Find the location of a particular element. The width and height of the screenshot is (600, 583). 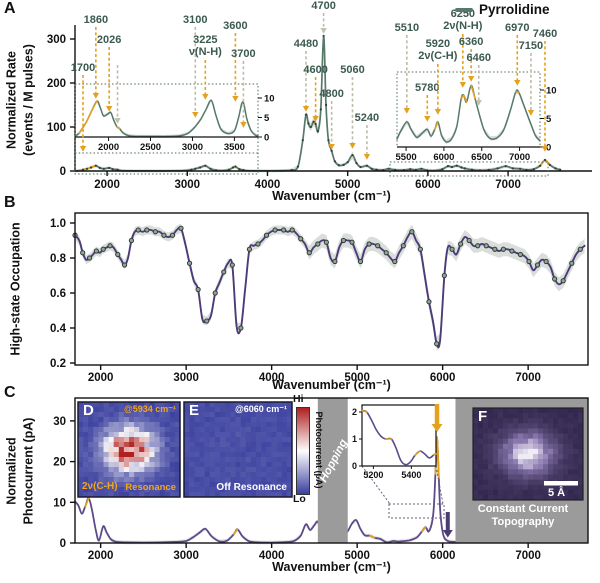

svg-text: 5500 is located at coordinates (406, 157).